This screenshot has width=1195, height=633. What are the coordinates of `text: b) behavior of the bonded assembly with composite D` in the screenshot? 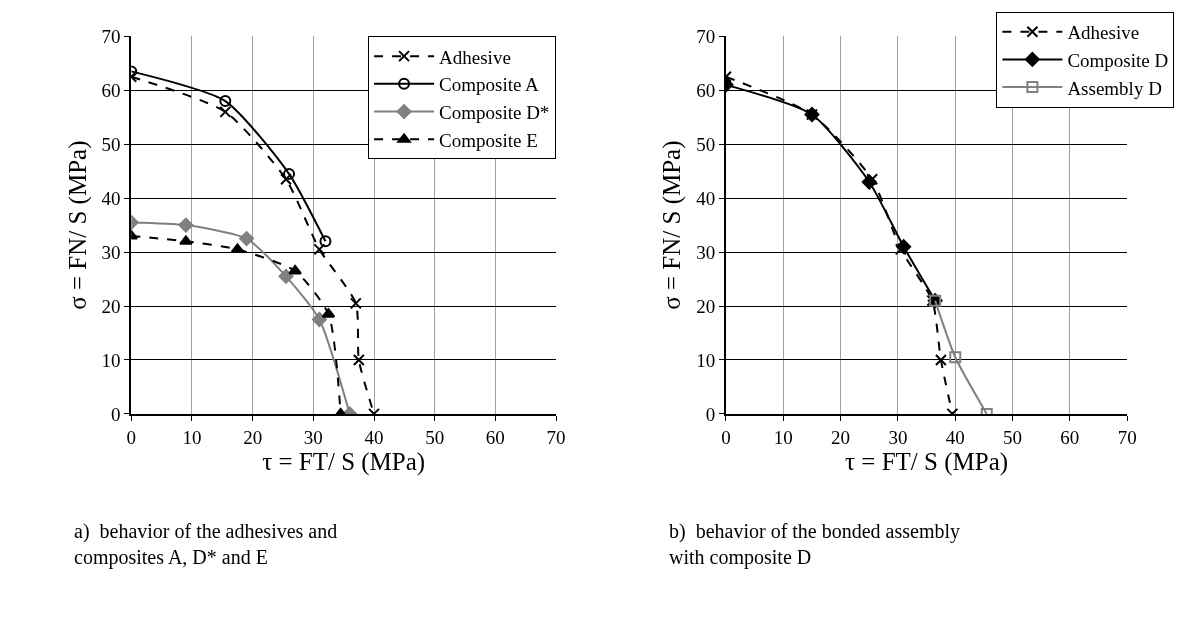 It's located at (815, 544).